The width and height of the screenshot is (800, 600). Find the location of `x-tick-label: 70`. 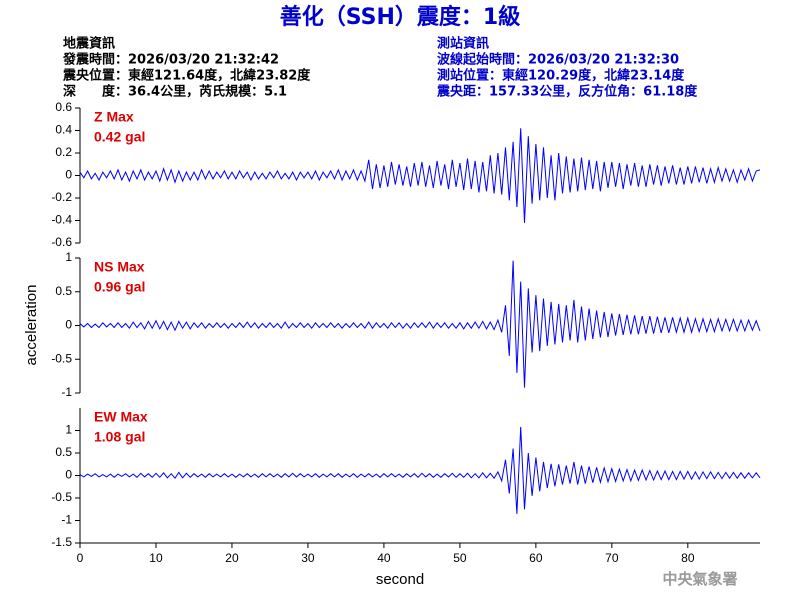

x-tick-label: 70 is located at coordinates (612, 558).